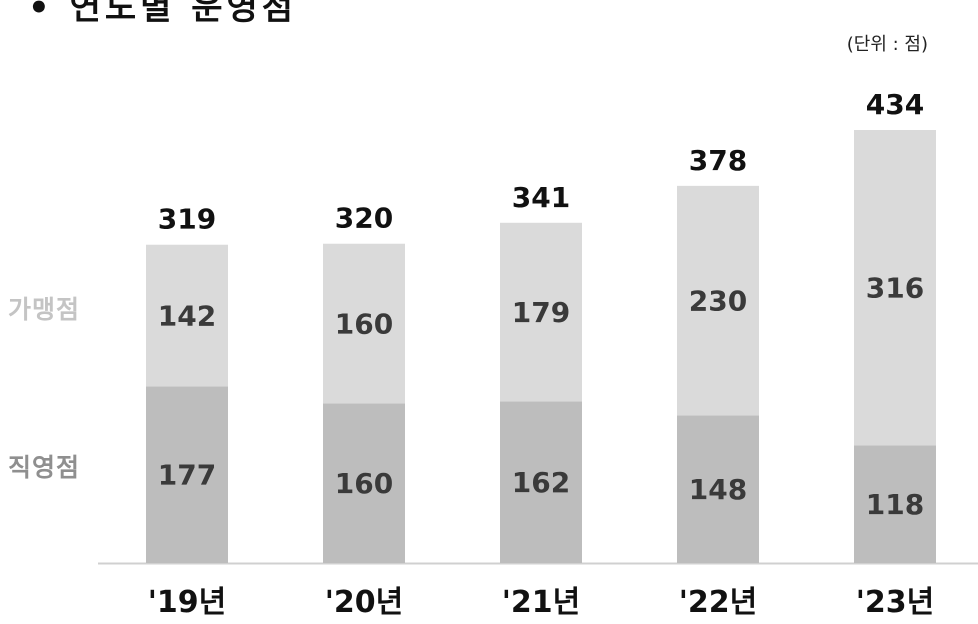 The image size is (978, 624). I want to click on data-label-direct: 162, so click(541, 482).